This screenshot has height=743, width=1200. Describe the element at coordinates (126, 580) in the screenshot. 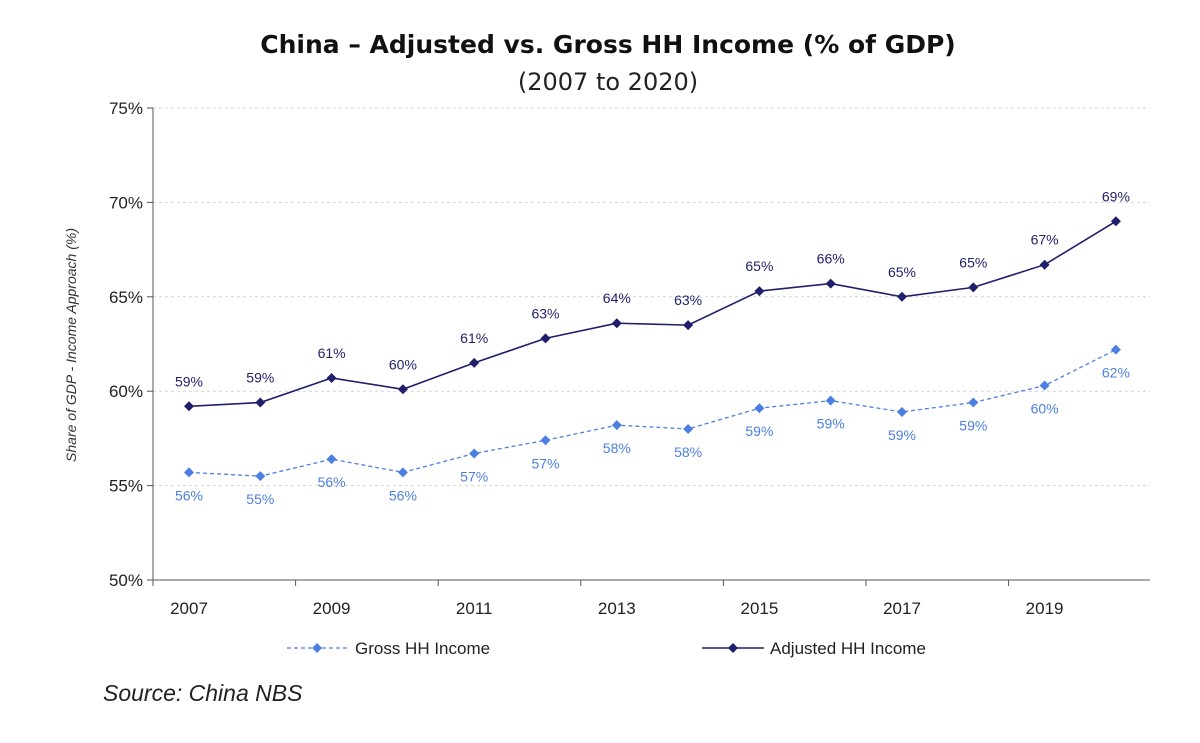

I see `y-tick-label: 50%` at that location.